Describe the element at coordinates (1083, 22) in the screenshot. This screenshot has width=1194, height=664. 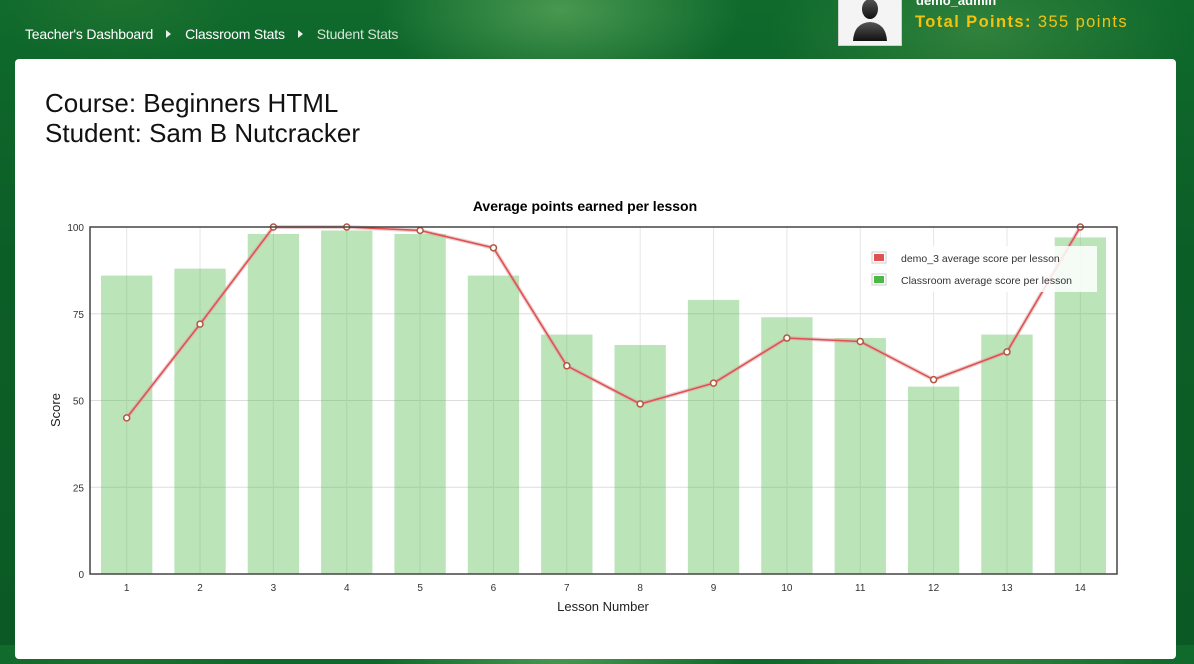
I see `total-points-value: 355 points` at that location.